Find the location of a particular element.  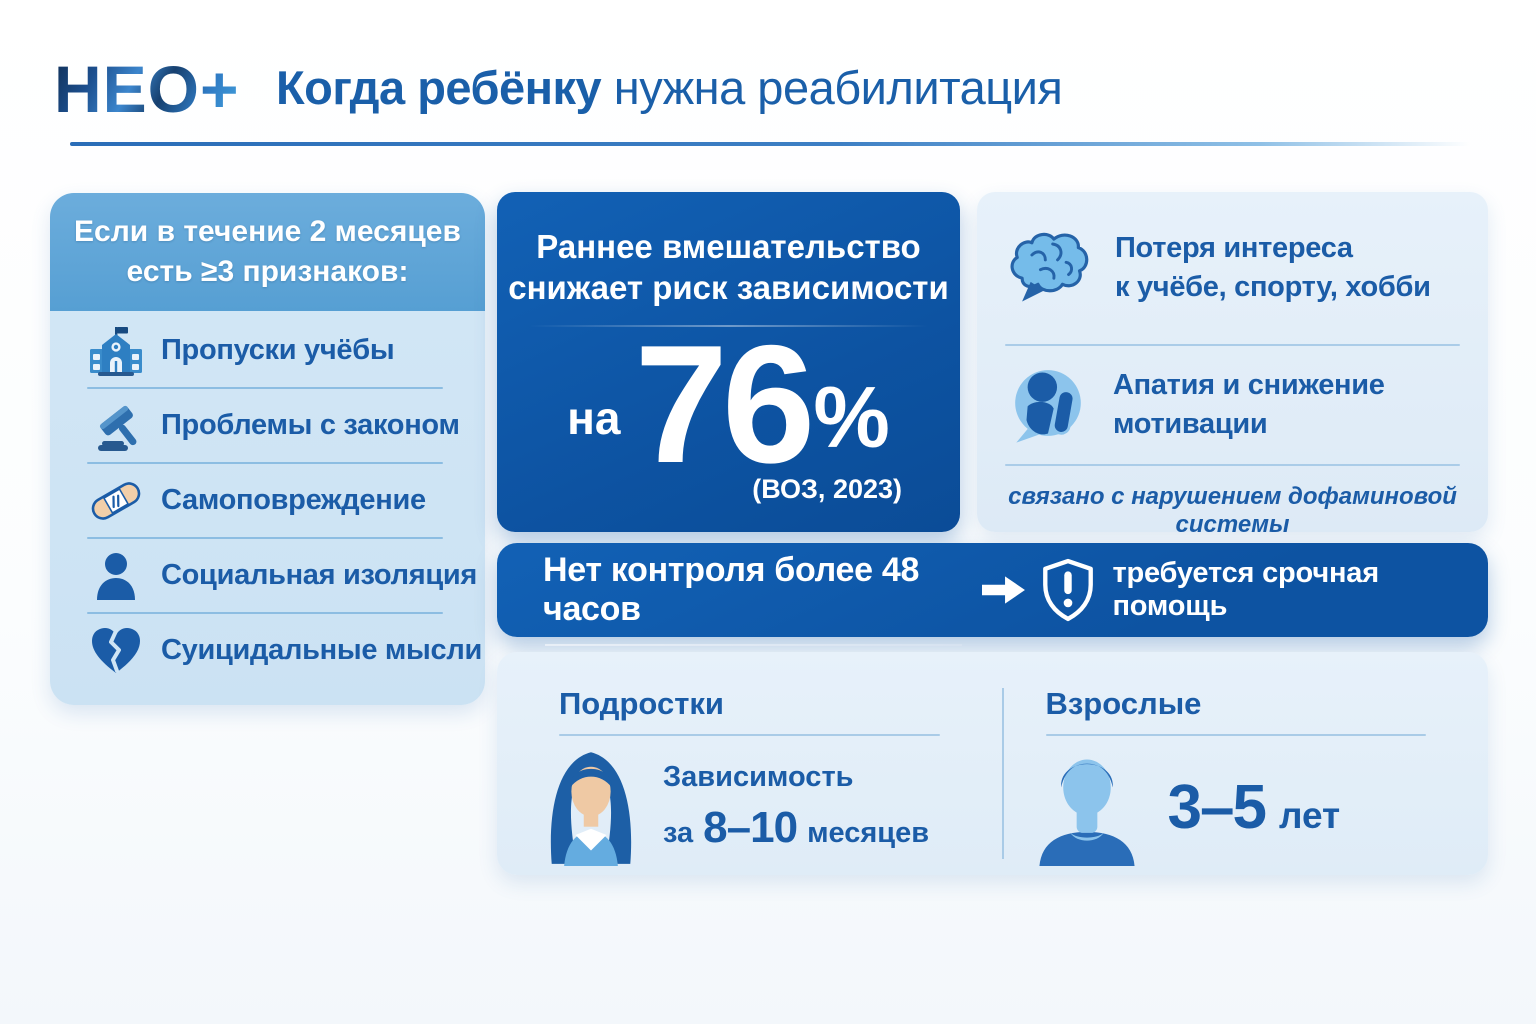

stat-percent-sign: % is located at coordinates (851, 417).